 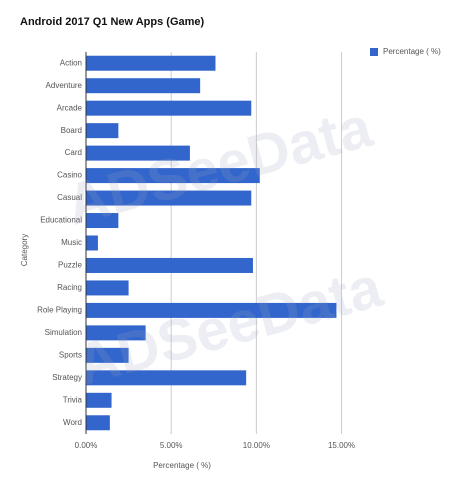 I want to click on y-tick-label: Card, so click(x=73, y=152).